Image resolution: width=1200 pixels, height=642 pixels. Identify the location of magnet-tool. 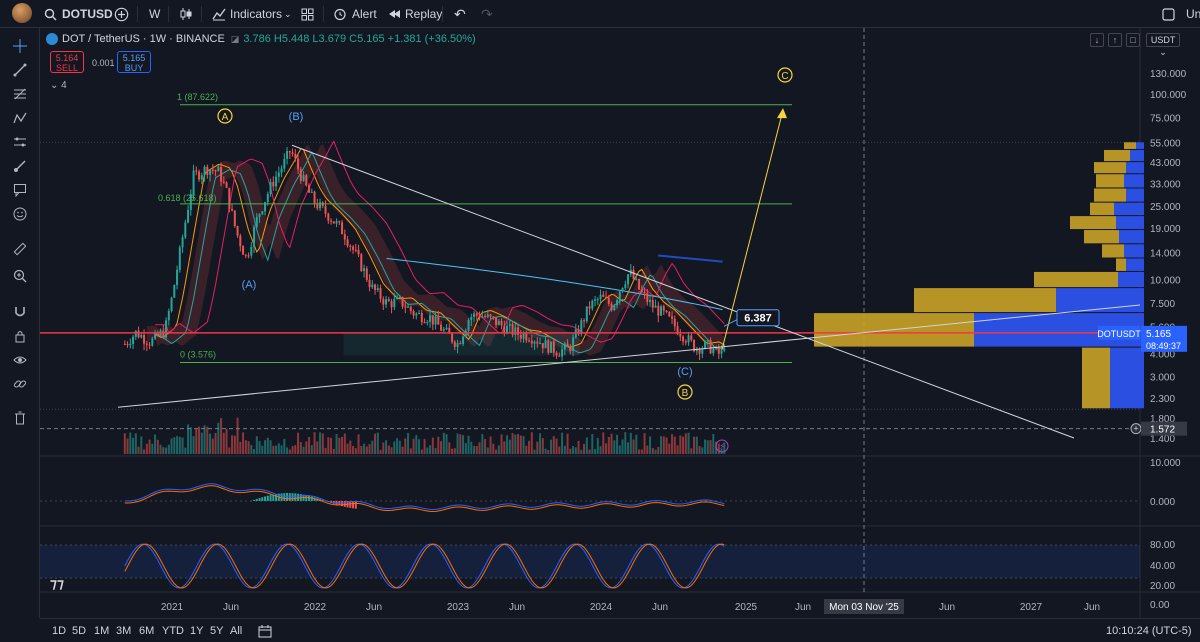
(20, 312).